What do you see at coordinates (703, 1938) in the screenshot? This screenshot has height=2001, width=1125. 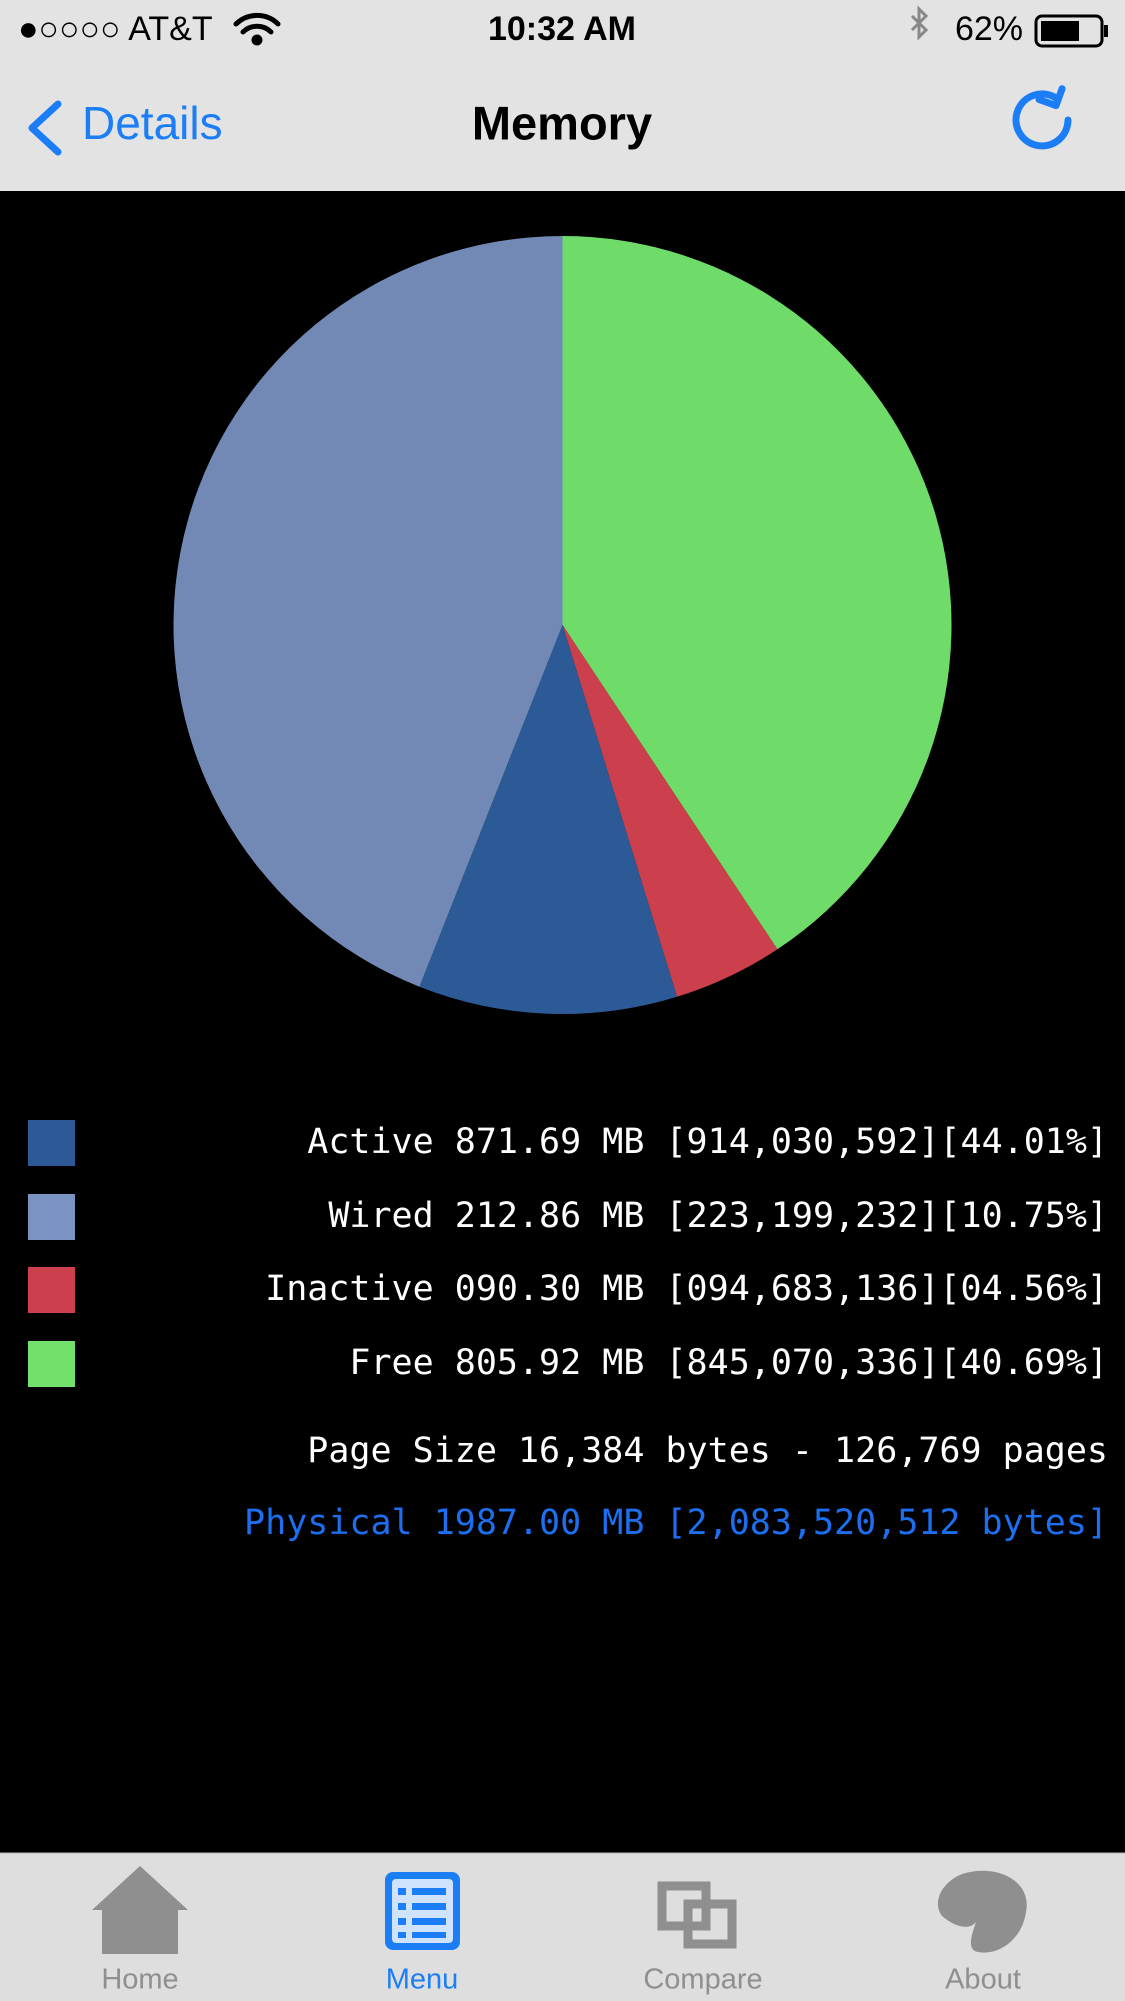 I see `compare-tab: Compare` at bounding box center [703, 1938].